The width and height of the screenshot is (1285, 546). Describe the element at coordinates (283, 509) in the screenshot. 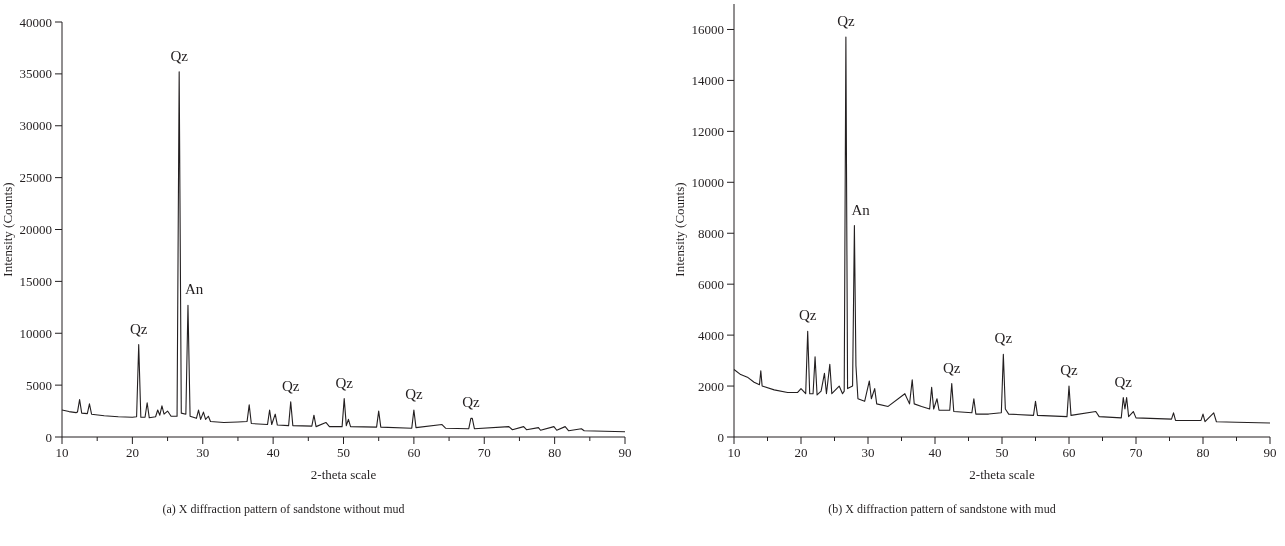

I see `text: (a) X diffraction pattern of sandstone without mud` at that location.